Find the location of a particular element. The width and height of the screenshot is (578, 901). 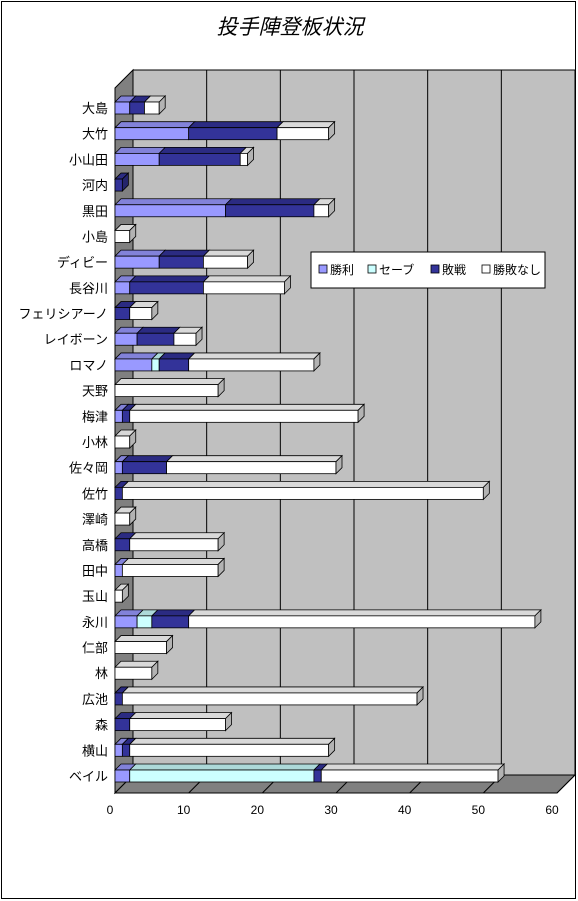

category-label: 佐々岡 is located at coordinates (88, 469).